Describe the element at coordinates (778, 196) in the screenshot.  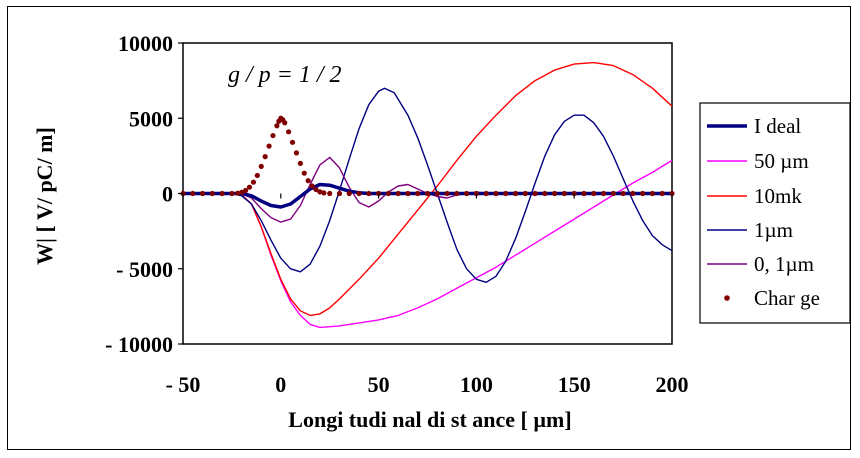
I see `legend-label: 10mk` at that location.